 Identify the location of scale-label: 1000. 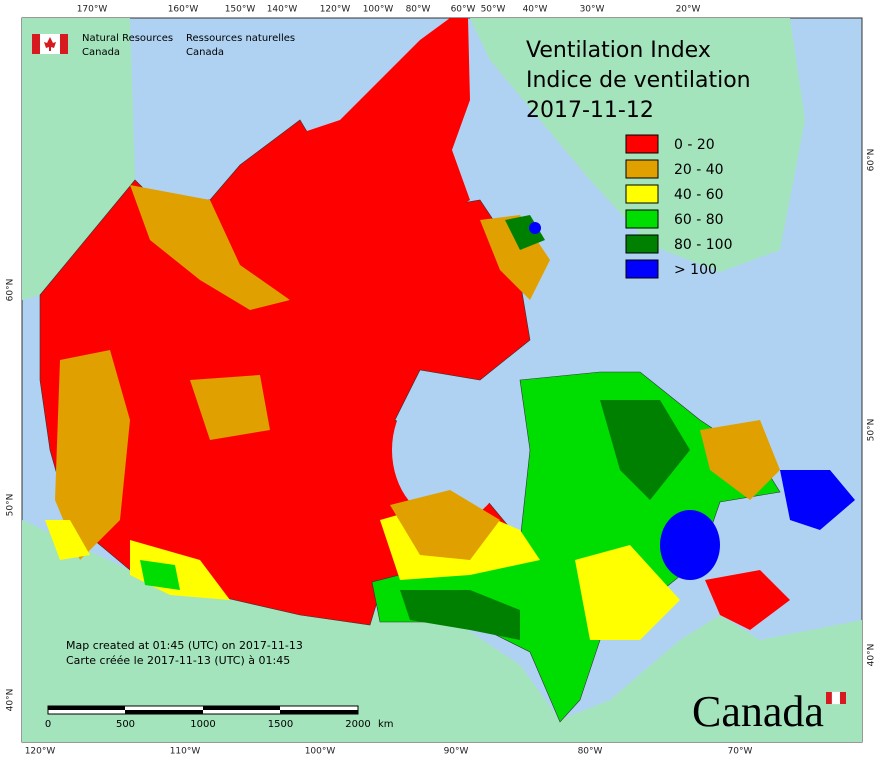
(202, 724).